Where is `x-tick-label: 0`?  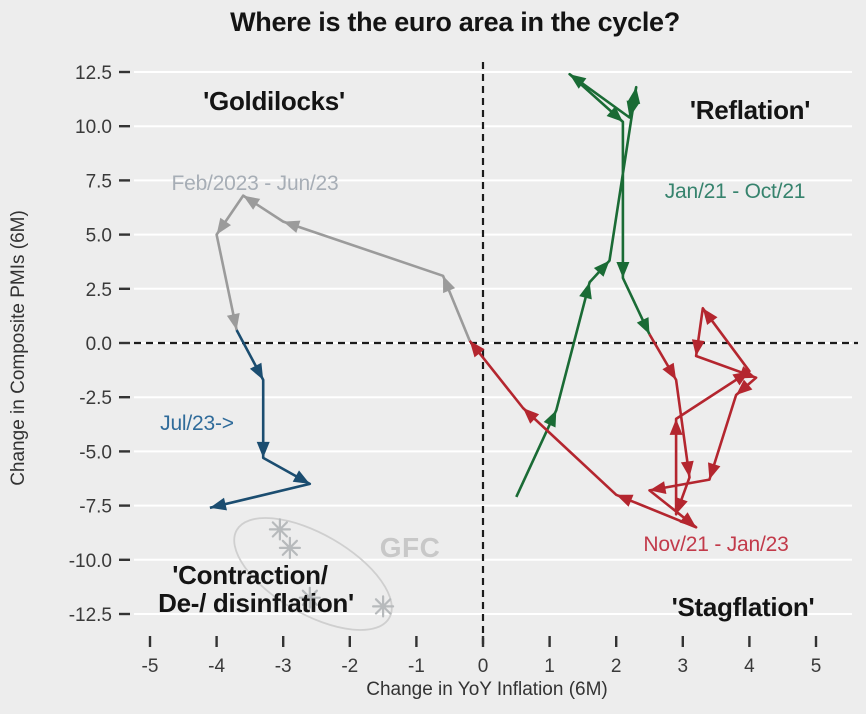
x-tick-label: 0 is located at coordinates (483, 666).